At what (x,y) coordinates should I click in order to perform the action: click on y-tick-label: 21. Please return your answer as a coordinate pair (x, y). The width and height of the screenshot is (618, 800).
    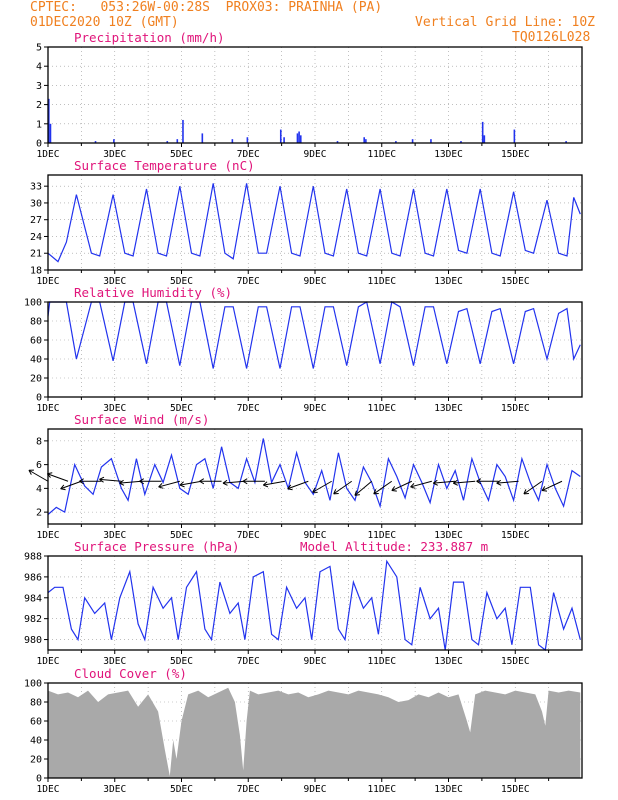
    Looking at the image, I should click on (36, 254).